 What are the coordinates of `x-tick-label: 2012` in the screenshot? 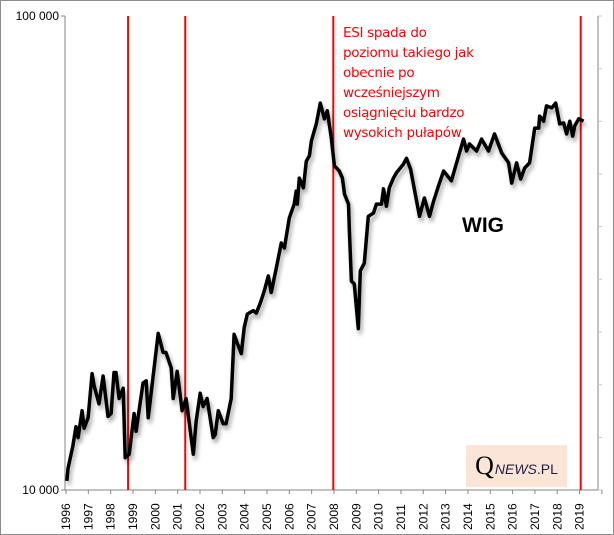 It's located at (423, 516).